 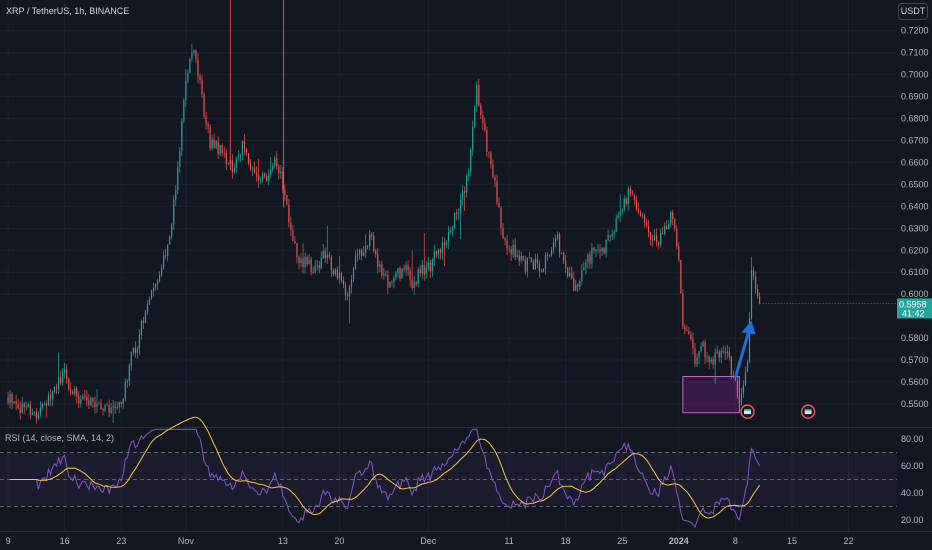 I want to click on trend-arrow-shaft, so click(x=742, y=353).